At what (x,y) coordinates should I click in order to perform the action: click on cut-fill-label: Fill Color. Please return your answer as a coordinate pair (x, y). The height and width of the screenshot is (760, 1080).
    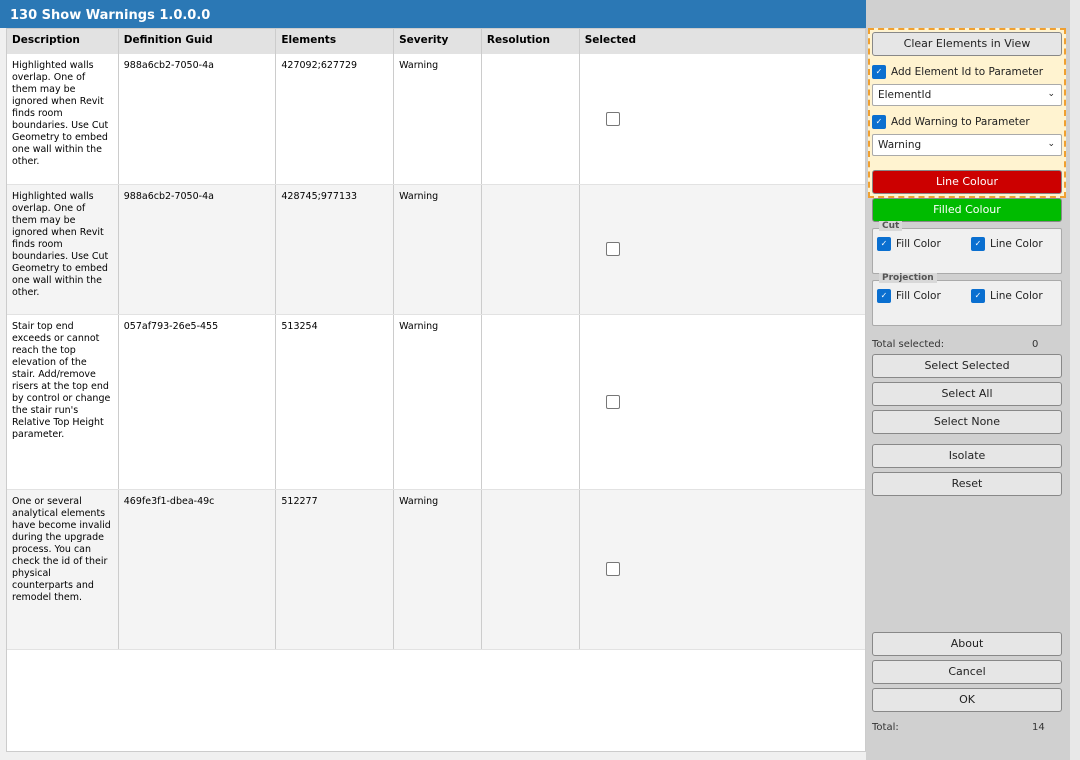
    Looking at the image, I should click on (918, 244).